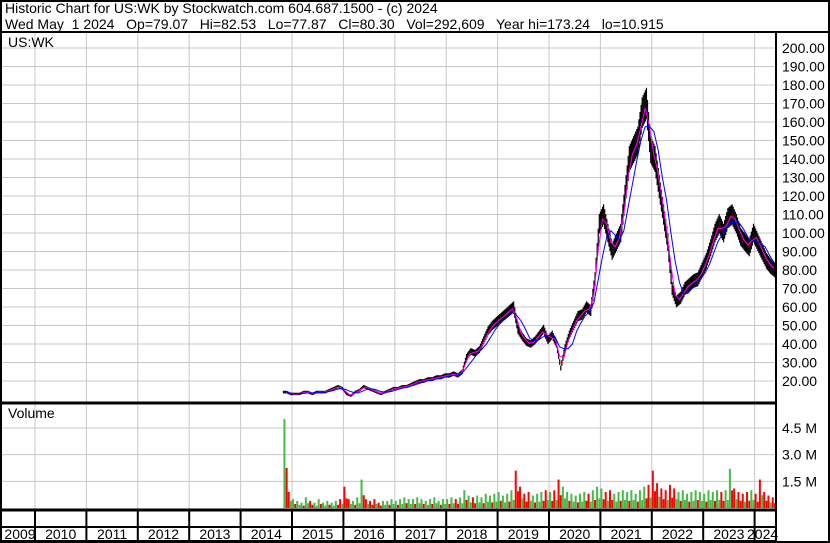 This screenshot has width=830, height=543. I want to click on price-tick-label: 20.00, so click(799, 381).